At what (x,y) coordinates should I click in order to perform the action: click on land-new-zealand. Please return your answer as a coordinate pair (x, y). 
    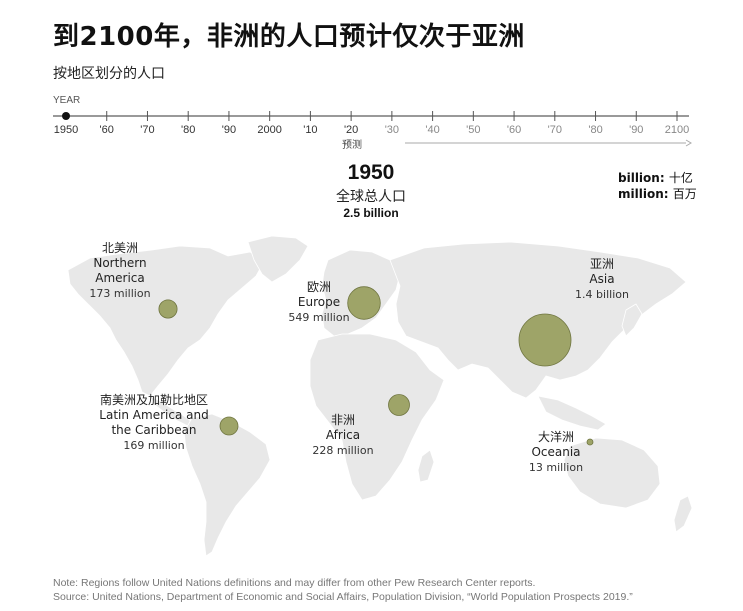
    Looking at the image, I should click on (683, 514).